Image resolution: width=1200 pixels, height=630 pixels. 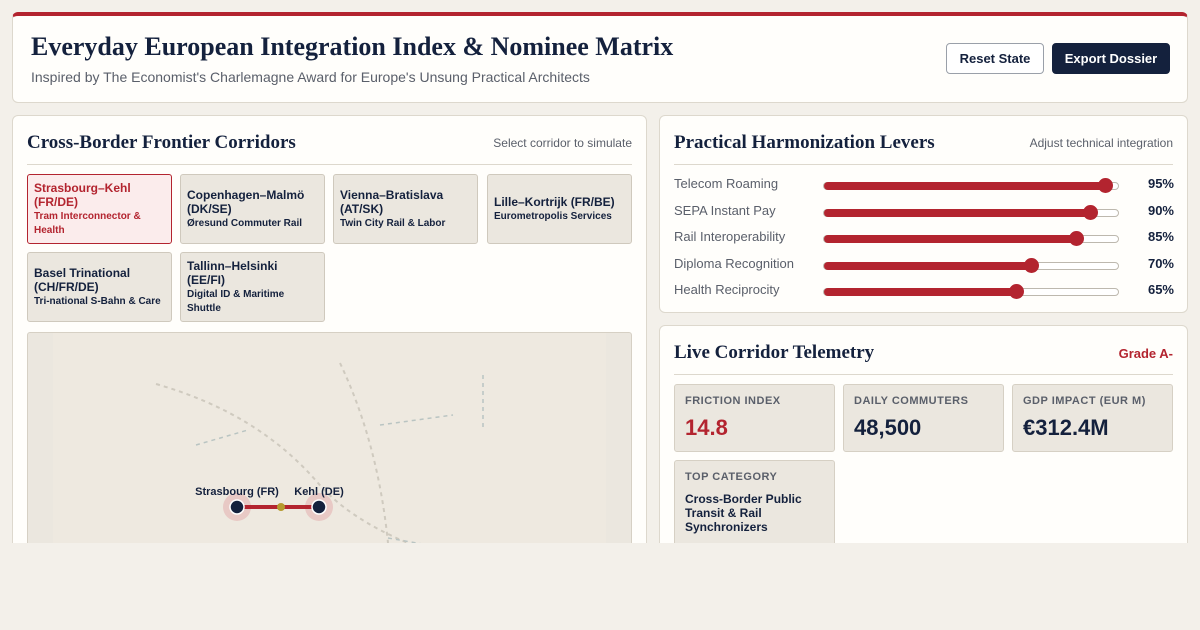 I want to click on corridor-name: Basel Trinational (CH/FR/DE), so click(x=82, y=279).